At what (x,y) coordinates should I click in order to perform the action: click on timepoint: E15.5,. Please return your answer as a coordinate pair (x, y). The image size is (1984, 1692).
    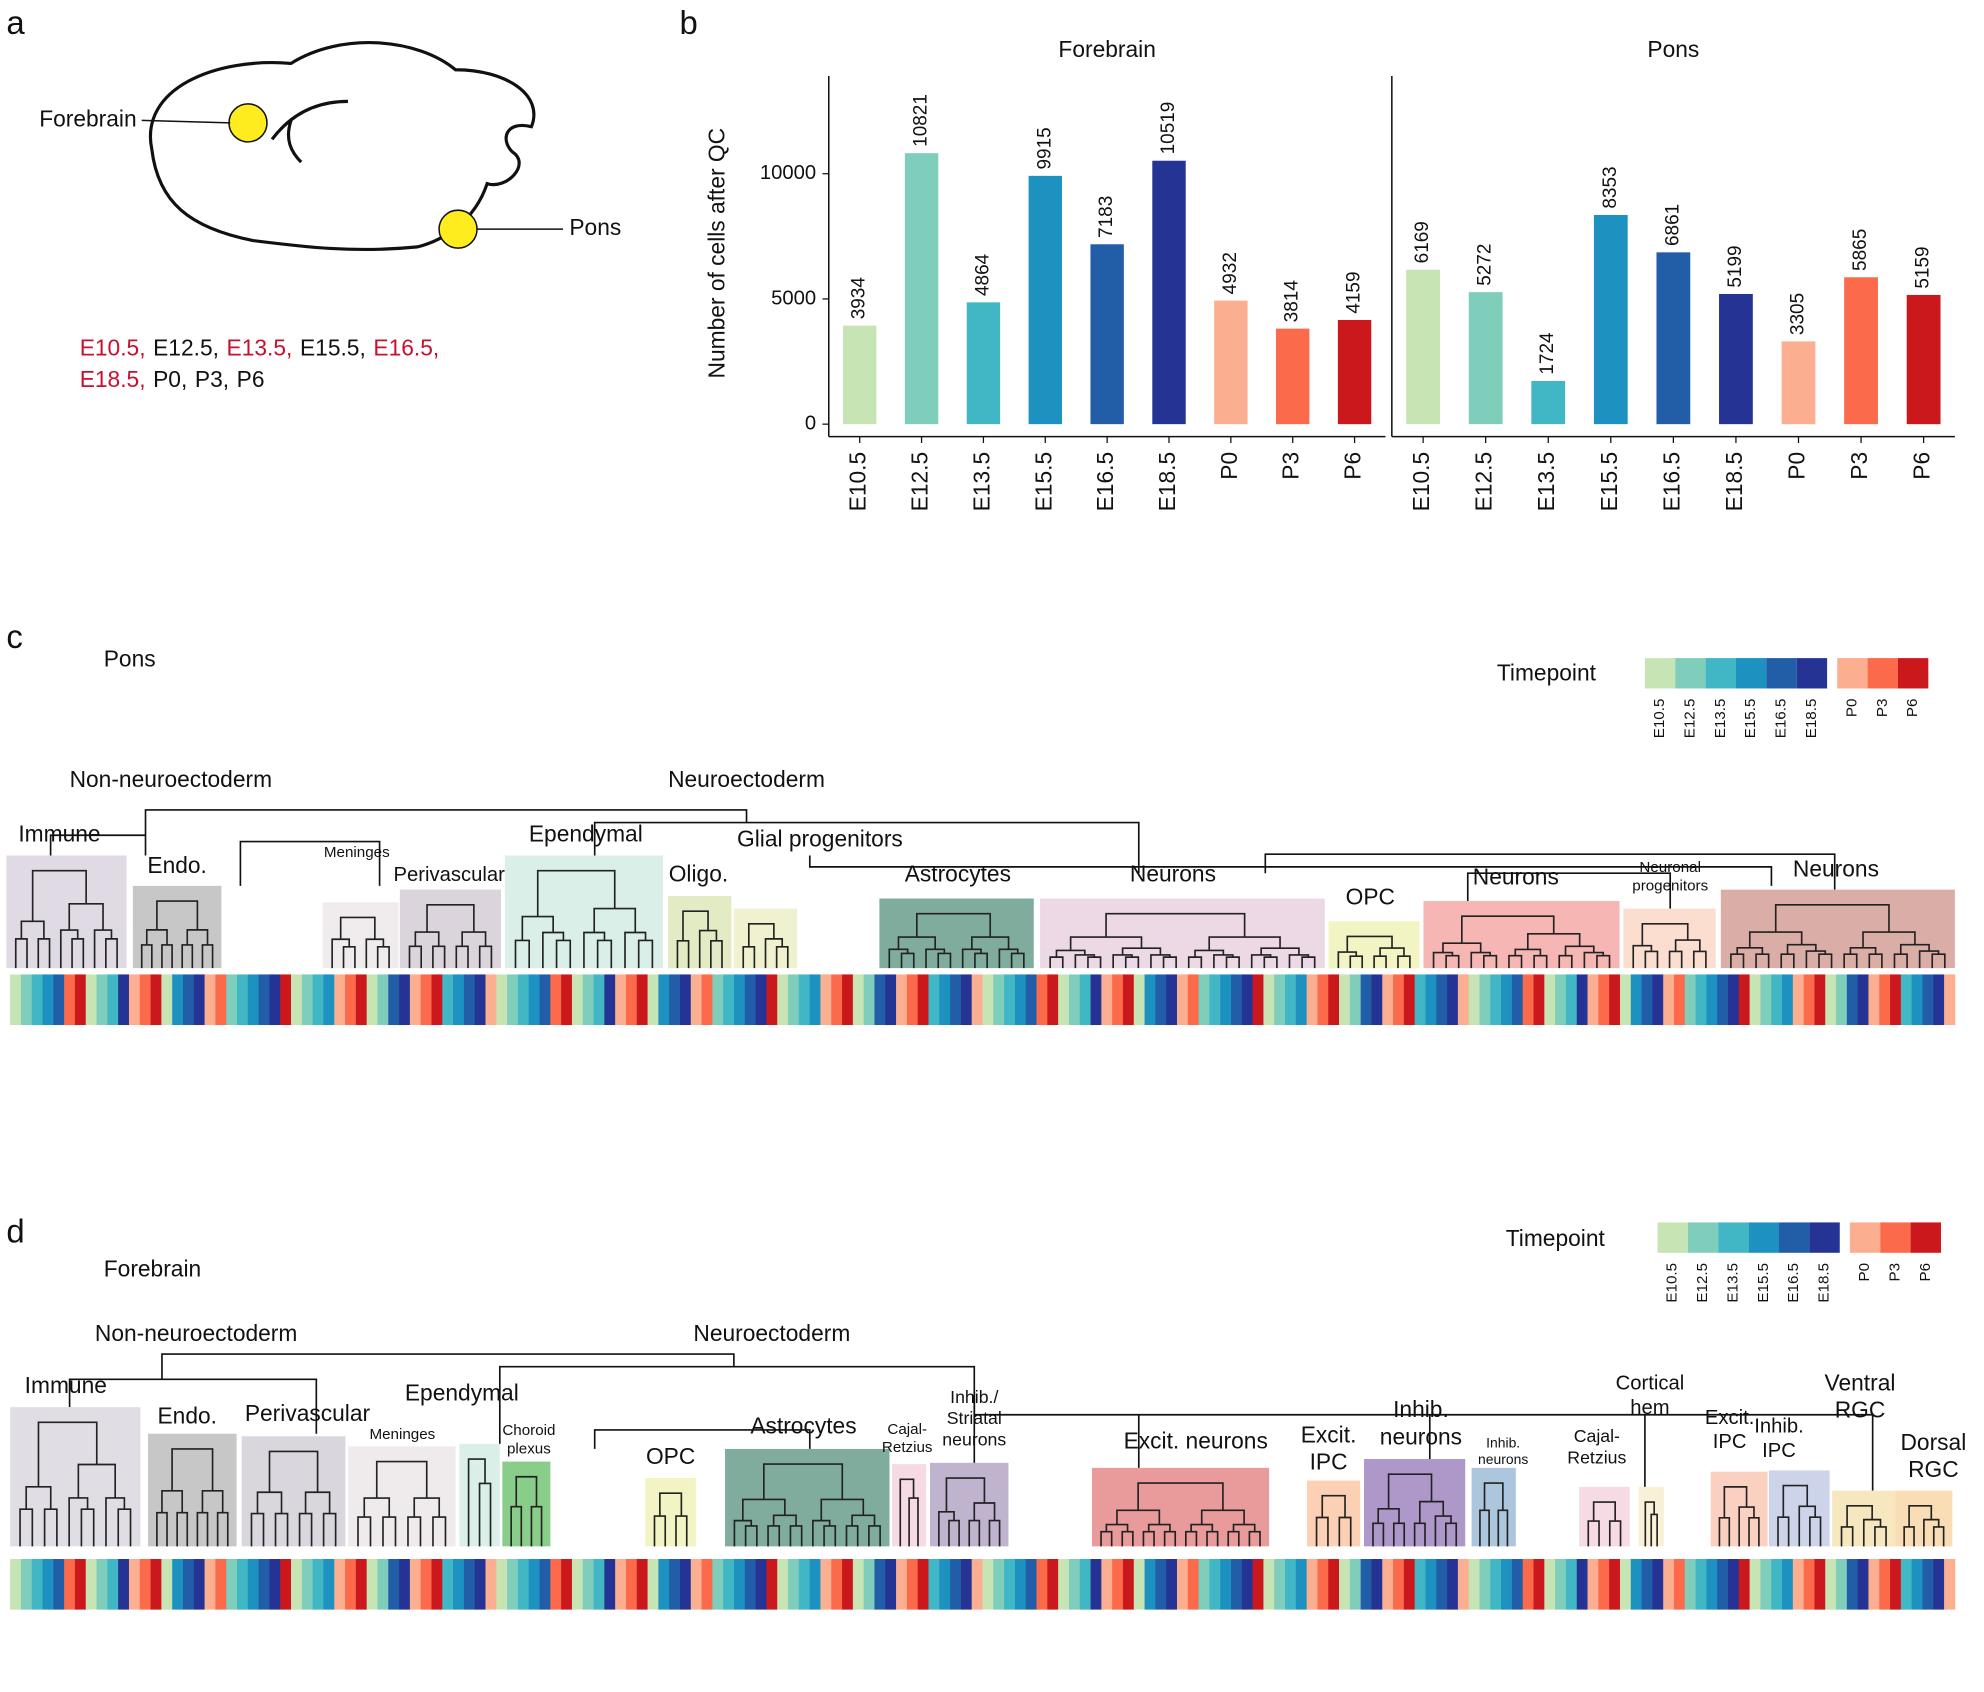
    Looking at the image, I should click on (333, 347).